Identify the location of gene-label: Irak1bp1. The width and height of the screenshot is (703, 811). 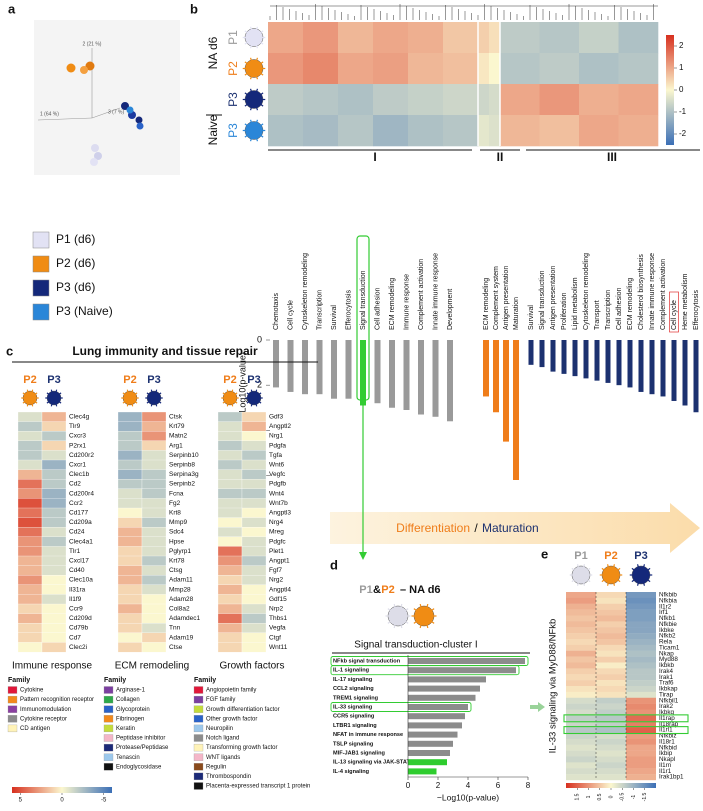
(671, 777).